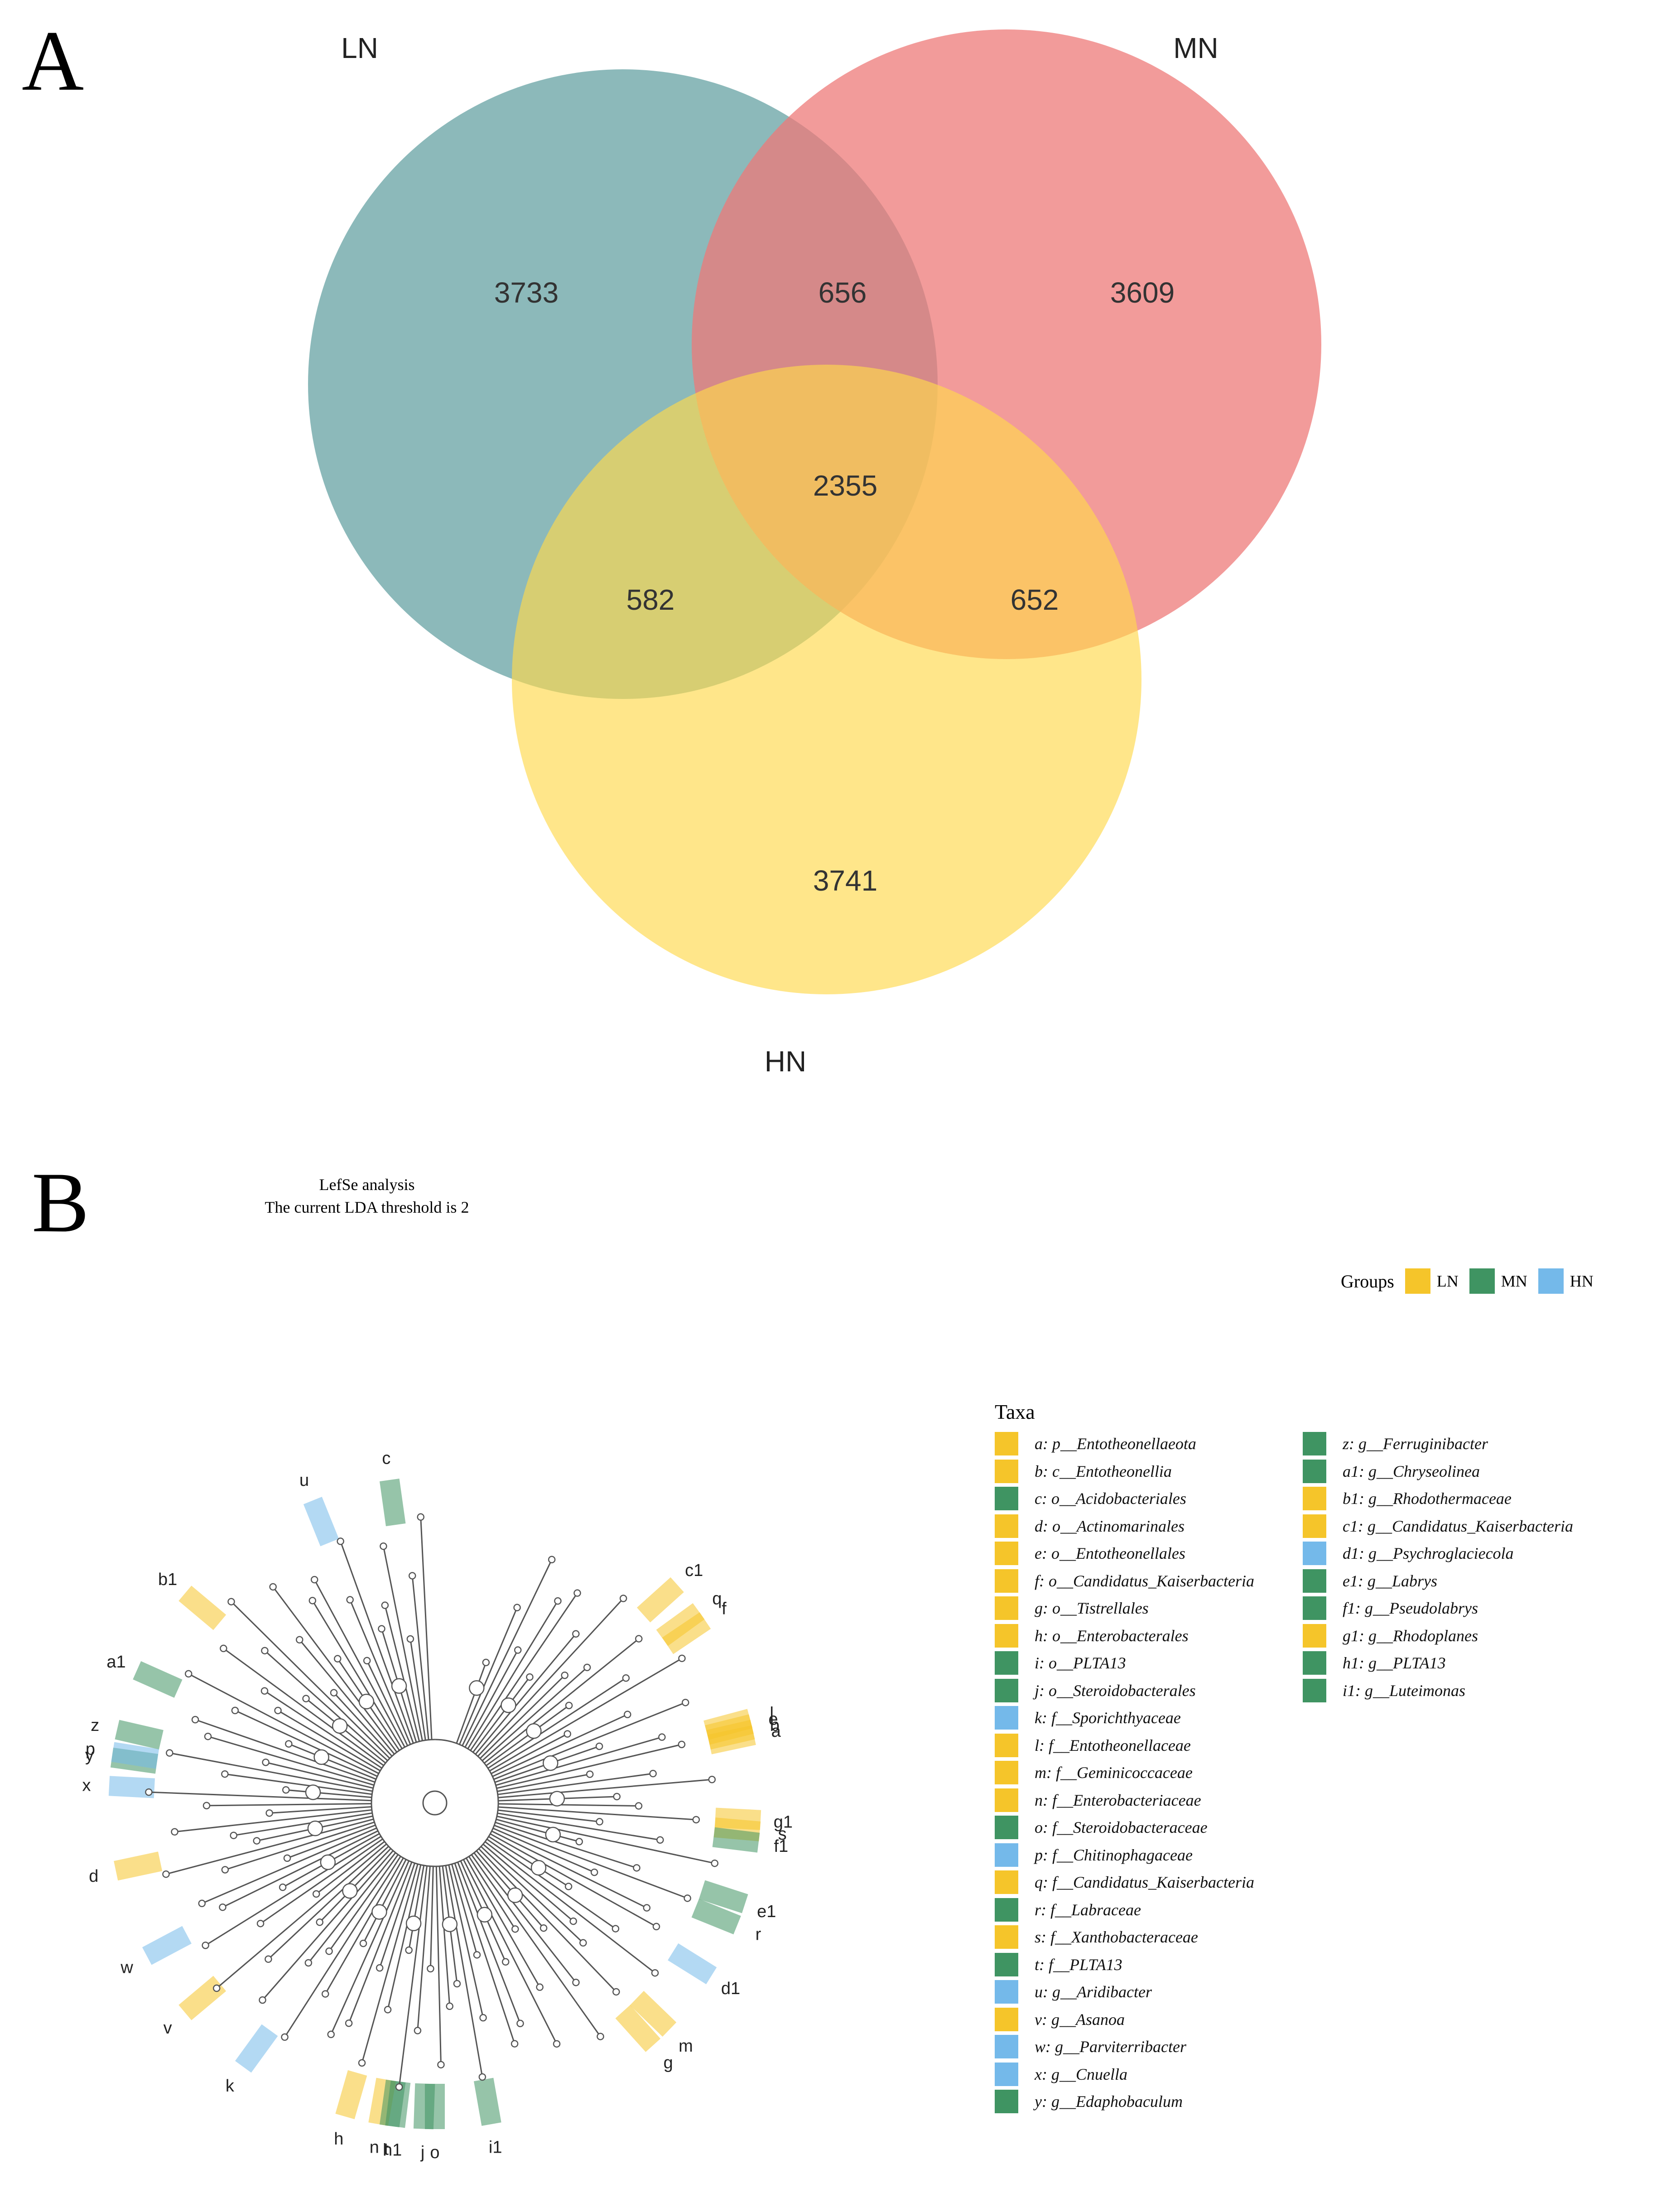  What do you see at coordinates (1080, 1663) in the screenshot?
I see `taxa-label: i: o__PLTA13` at bounding box center [1080, 1663].